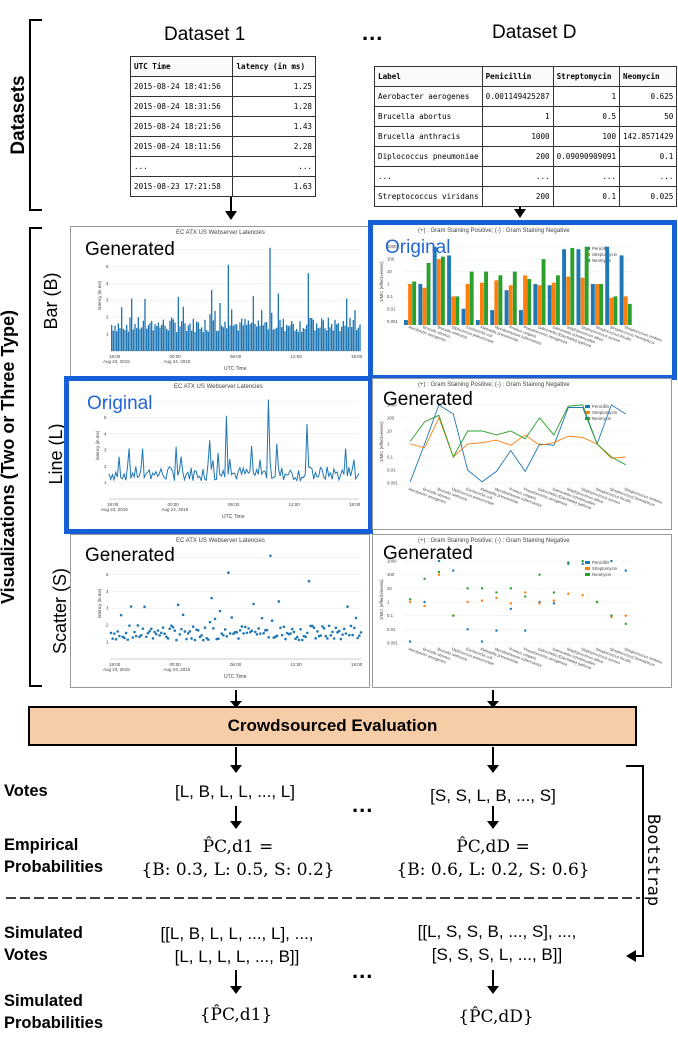  Describe the element at coordinates (388, 284) in the screenshot. I see `y-tick-label: 1` at that location.